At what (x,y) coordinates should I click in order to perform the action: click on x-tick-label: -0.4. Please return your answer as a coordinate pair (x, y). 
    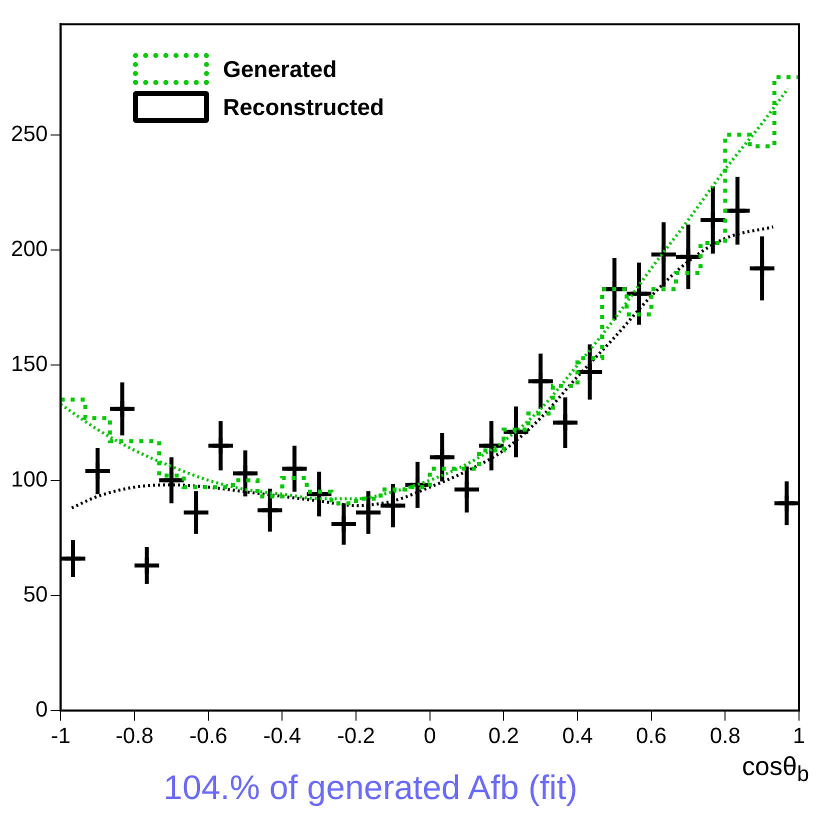
    Looking at the image, I should click on (282, 735).